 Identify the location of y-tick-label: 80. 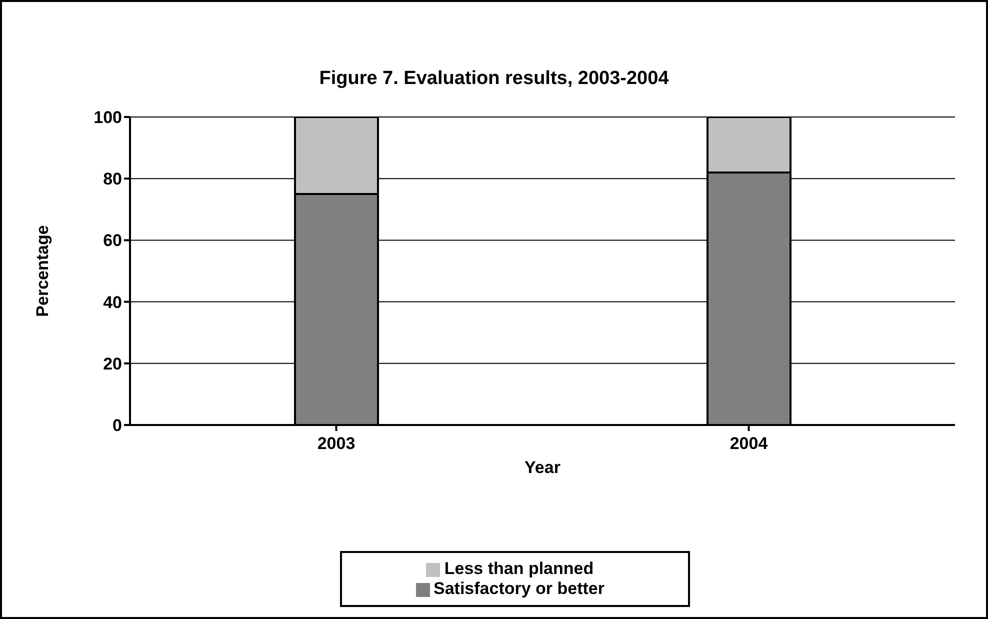
(112, 179).